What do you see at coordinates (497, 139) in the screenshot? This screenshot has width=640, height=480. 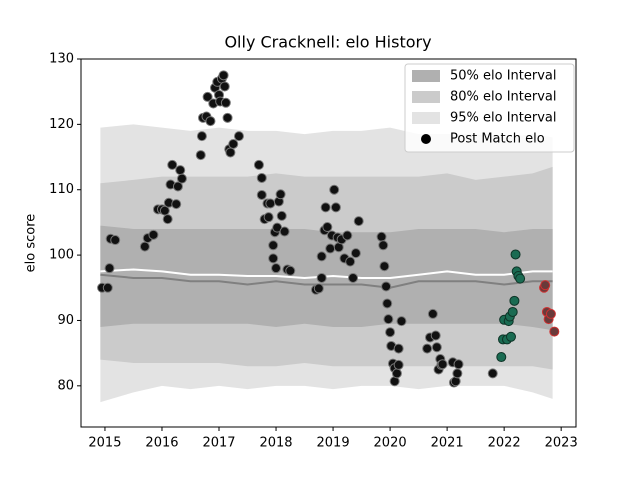 I see `legend-label: Post Match elo` at bounding box center [497, 139].